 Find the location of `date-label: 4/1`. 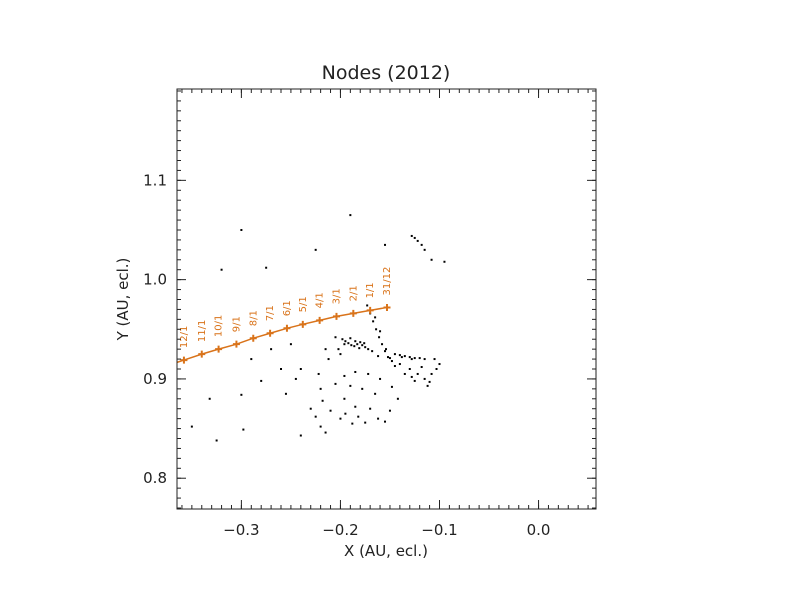

date-label: 4/1 is located at coordinates (320, 300).